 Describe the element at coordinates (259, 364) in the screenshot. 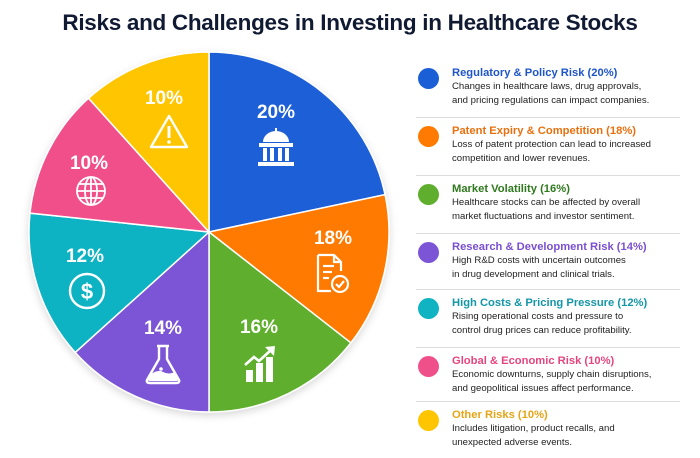

I see `chart-growth-icon` at that location.